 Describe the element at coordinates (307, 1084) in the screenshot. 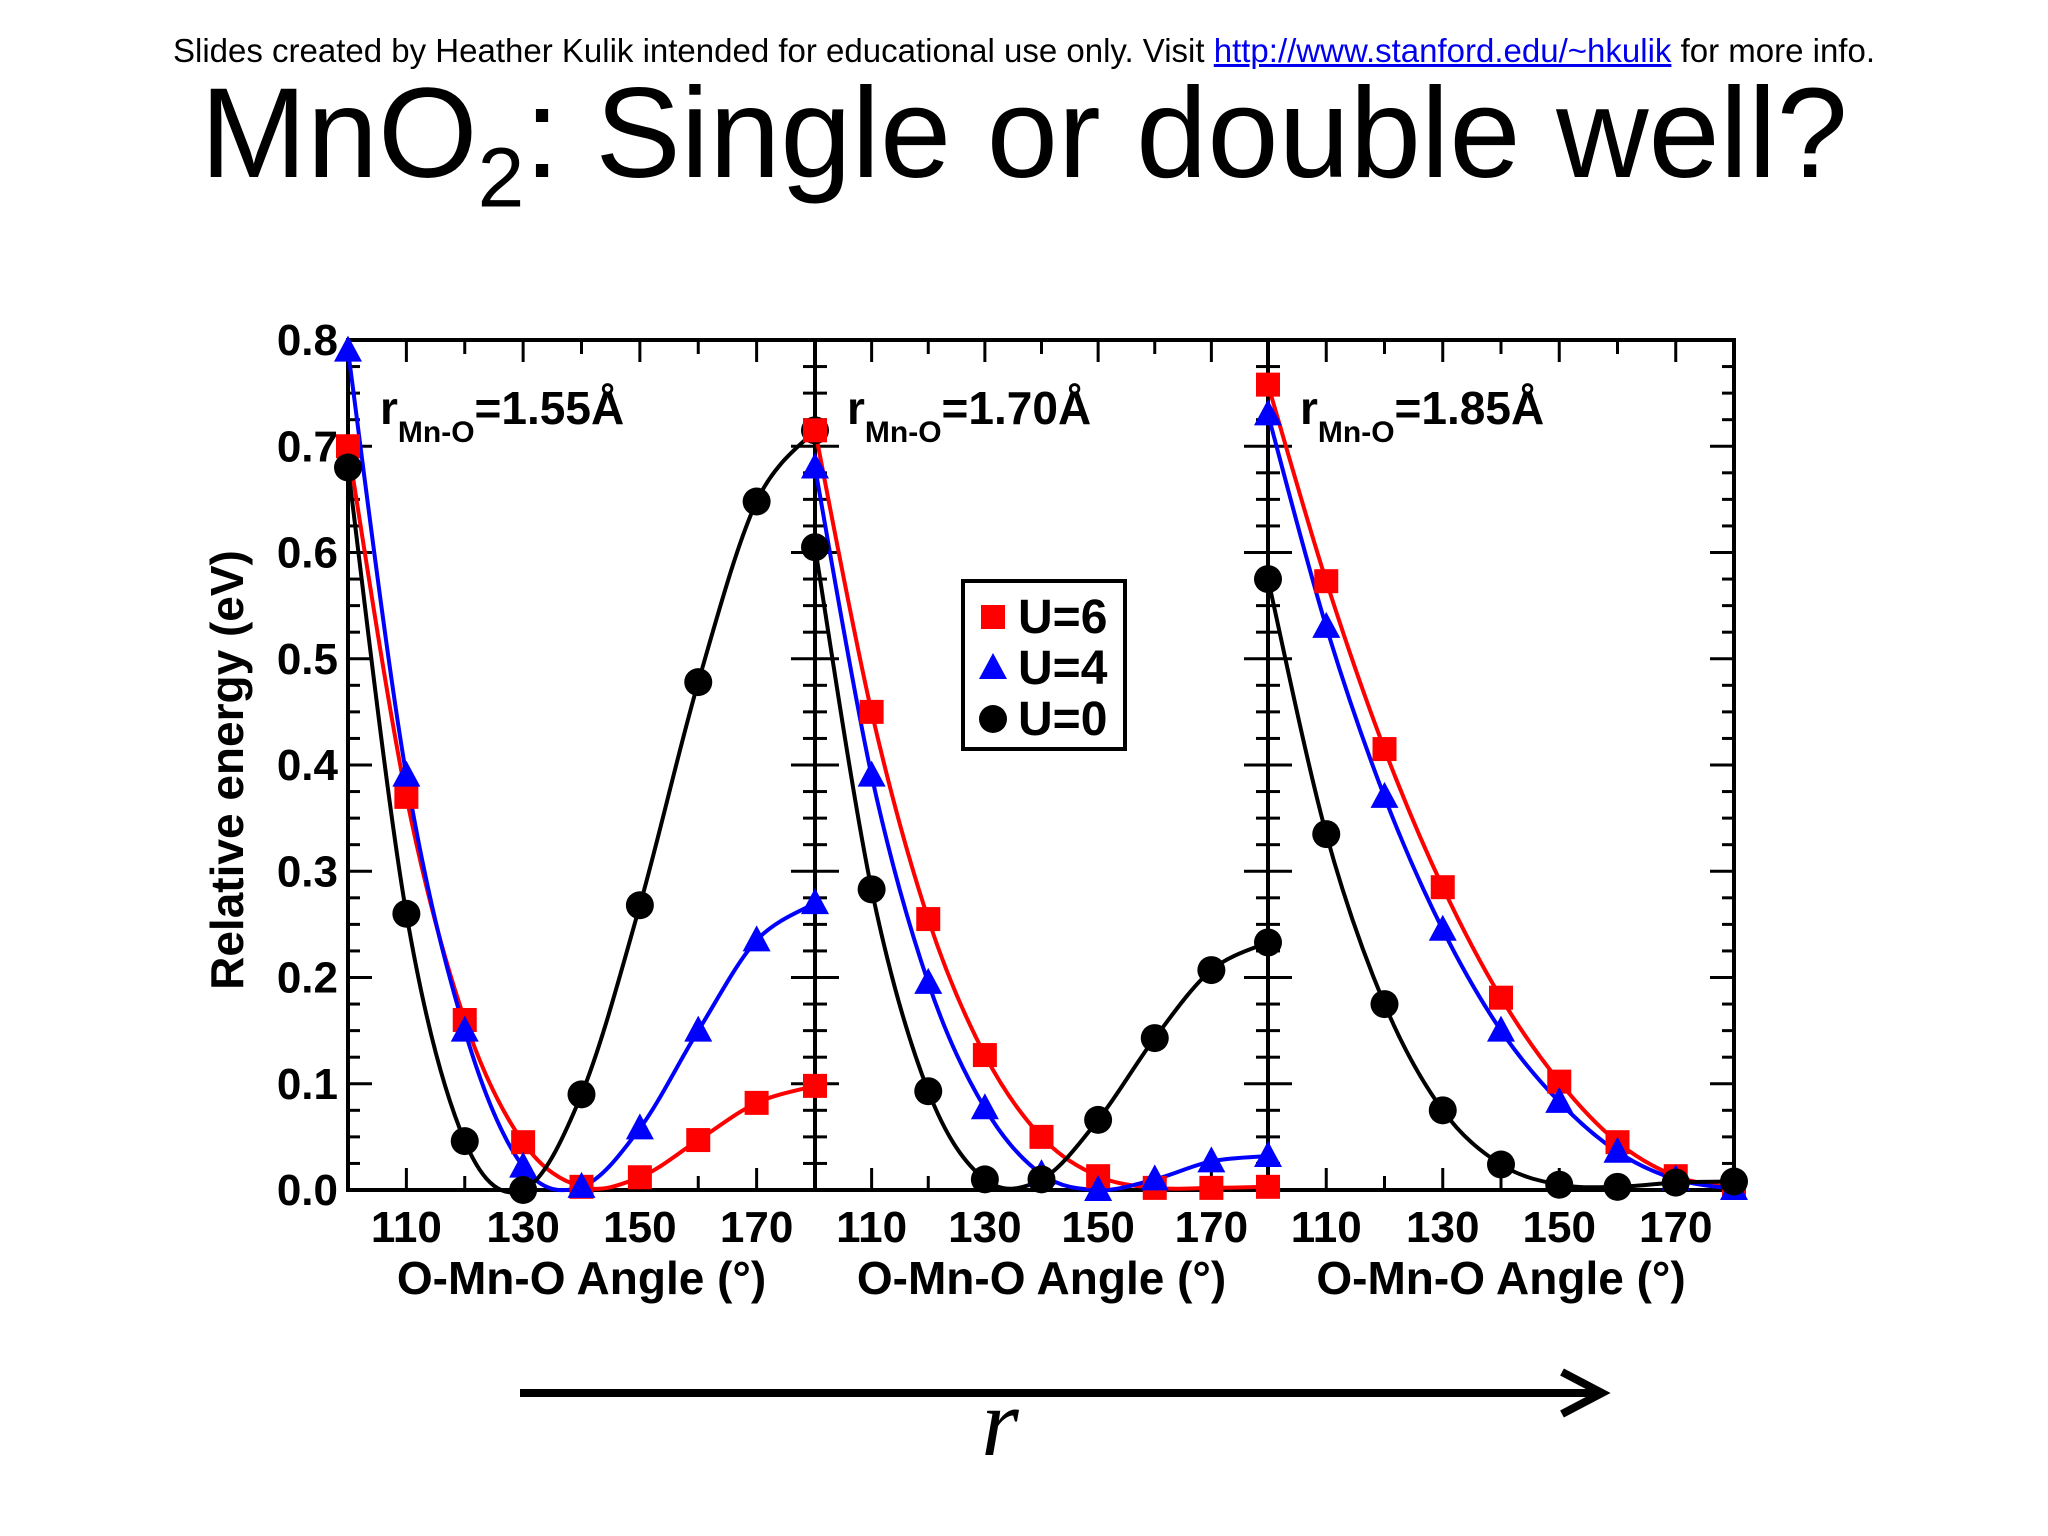

I see `y-tick-label: 0.1` at that location.